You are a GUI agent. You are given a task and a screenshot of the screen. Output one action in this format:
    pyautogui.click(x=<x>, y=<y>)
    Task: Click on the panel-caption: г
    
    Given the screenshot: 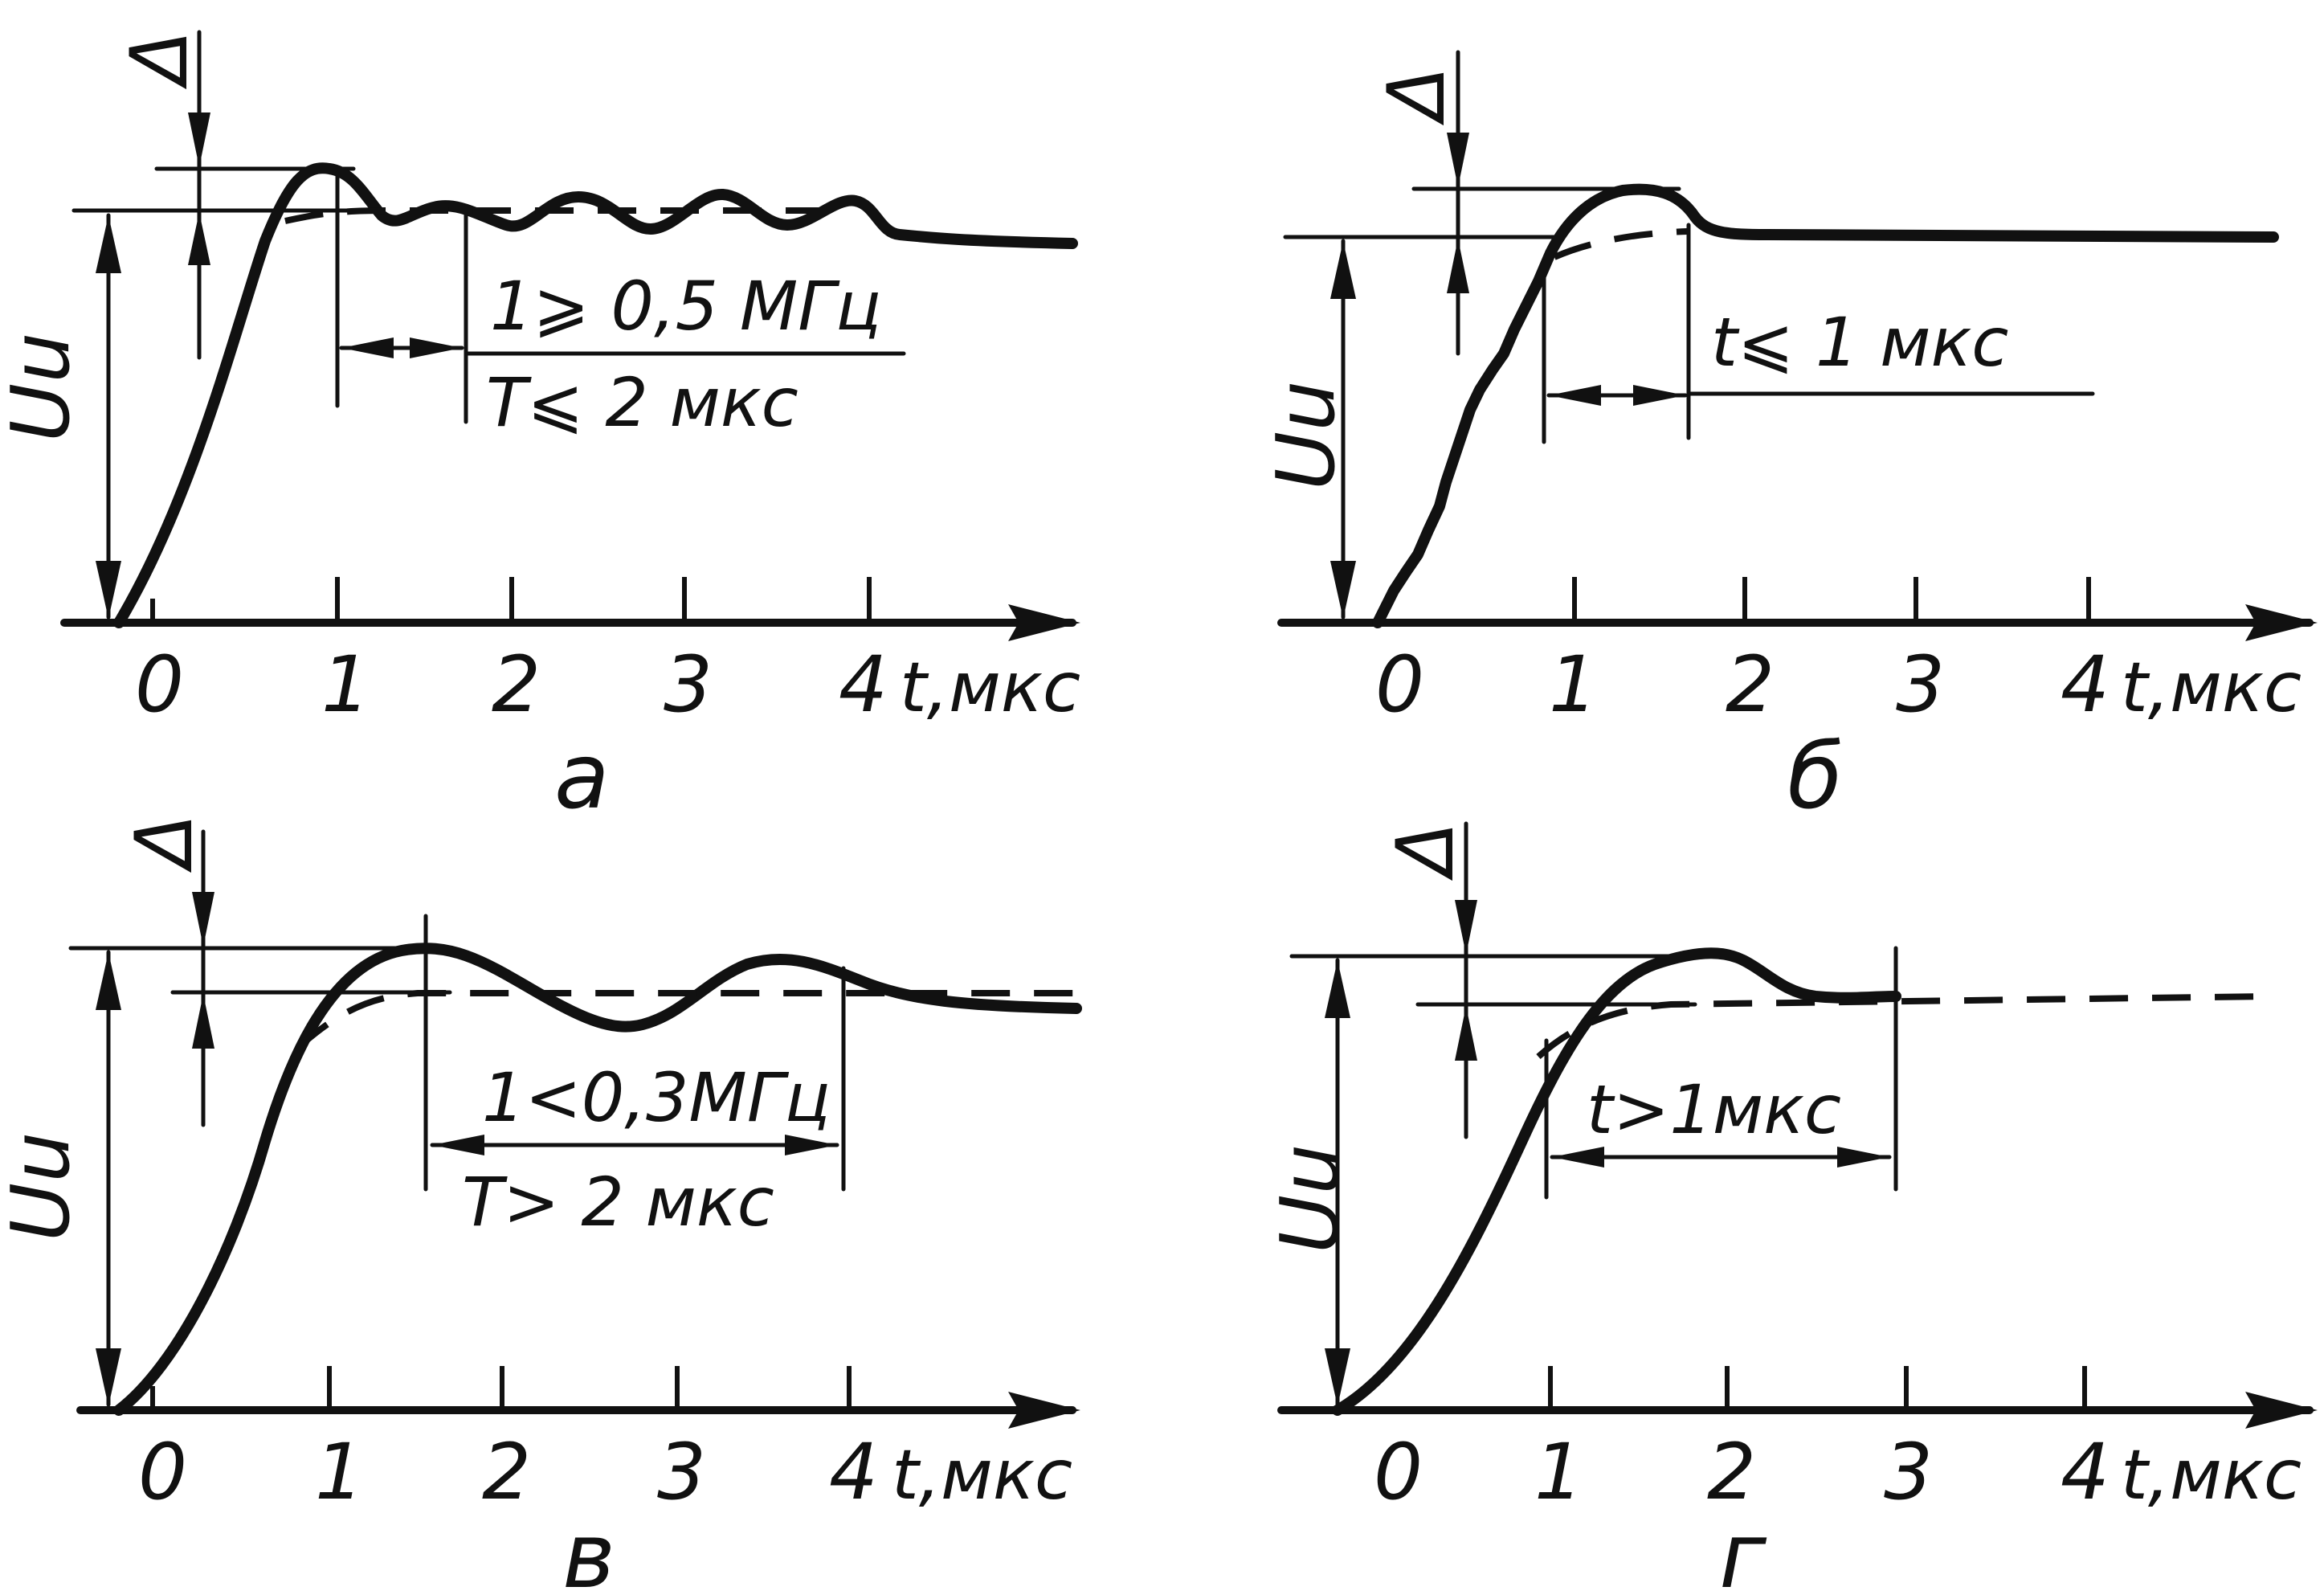 What is the action you would take?
    pyautogui.click(x=1743, y=1549)
    